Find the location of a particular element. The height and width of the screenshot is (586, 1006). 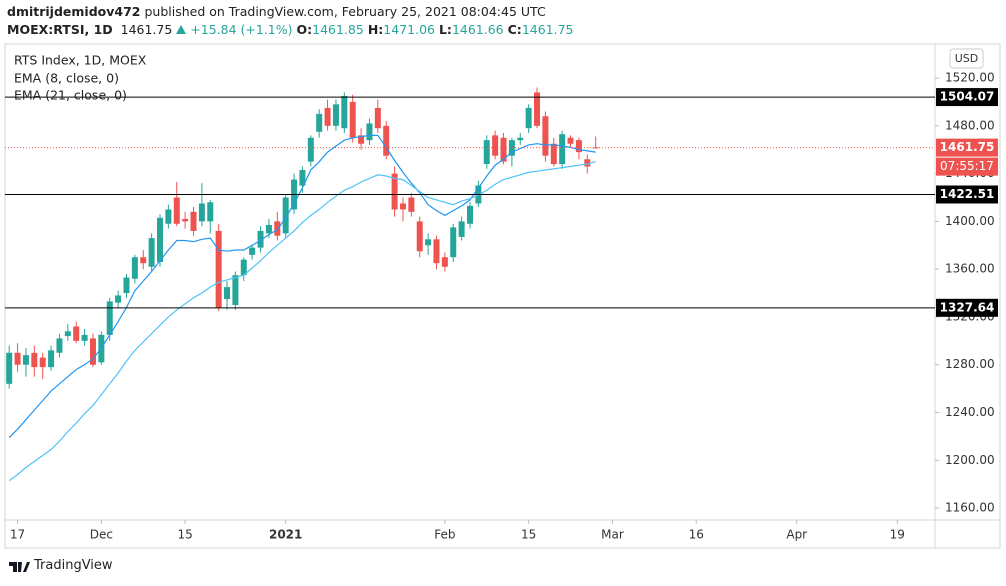

x-tick-label: Mar is located at coordinates (612, 535).